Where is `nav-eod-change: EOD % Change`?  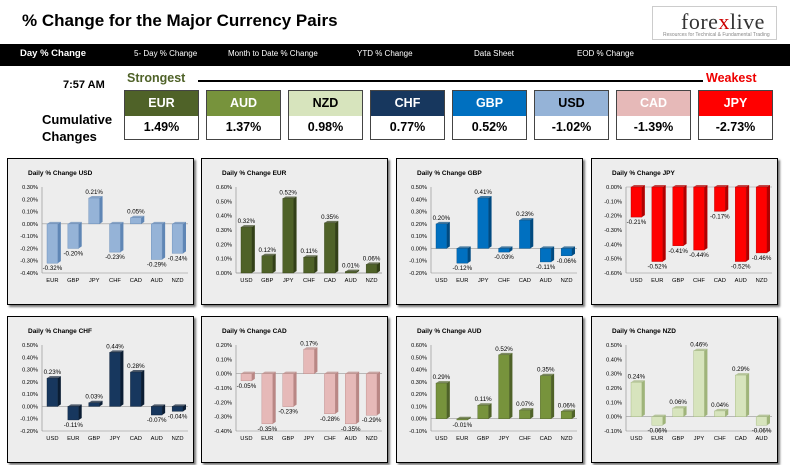
nav-eod-change: EOD % Change is located at coordinates (605, 53).